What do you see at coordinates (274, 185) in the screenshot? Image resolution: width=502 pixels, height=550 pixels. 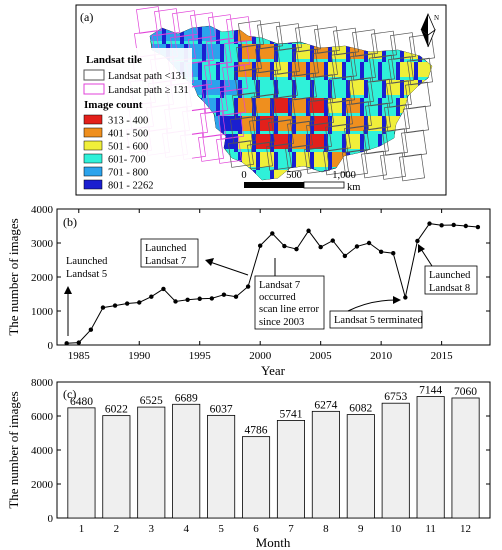 I see `scale-bar-black` at bounding box center [274, 185].